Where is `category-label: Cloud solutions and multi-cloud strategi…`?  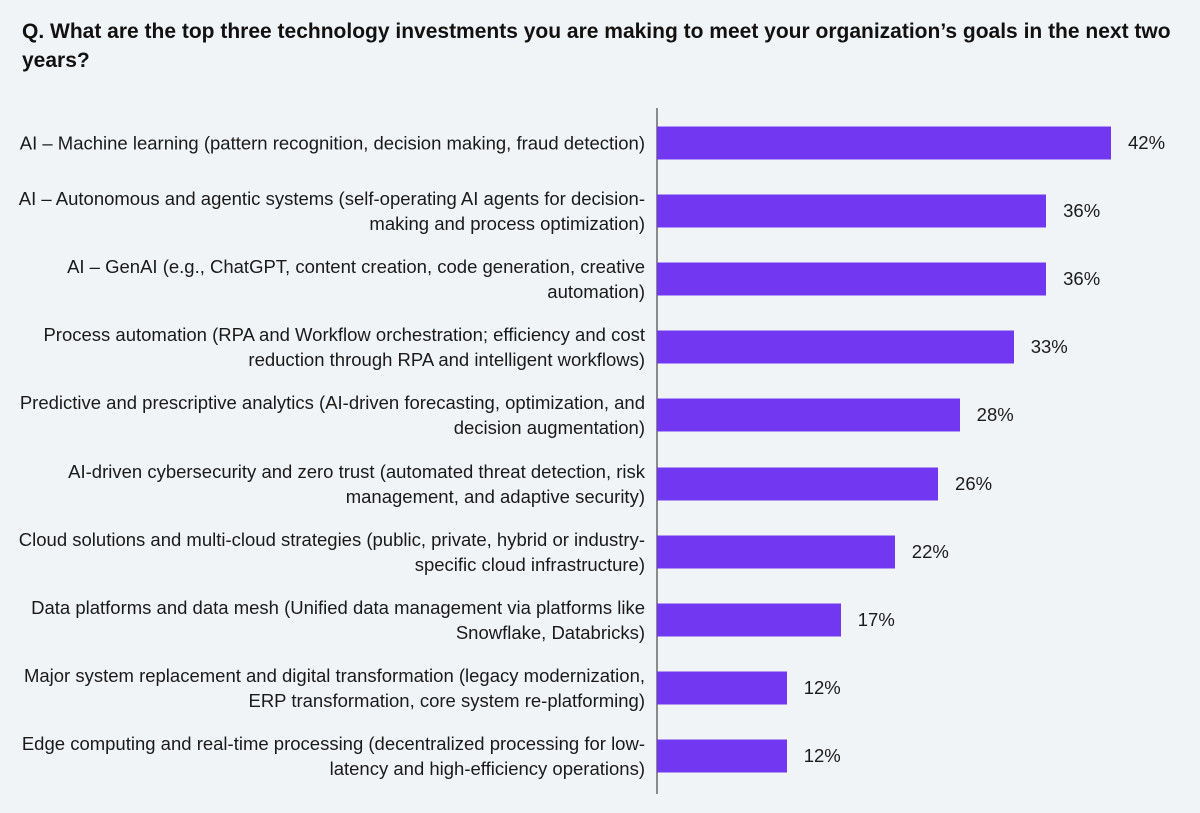
category-label: Cloud solutions and multi-cloud strategi… is located at coordinates (331, 551).